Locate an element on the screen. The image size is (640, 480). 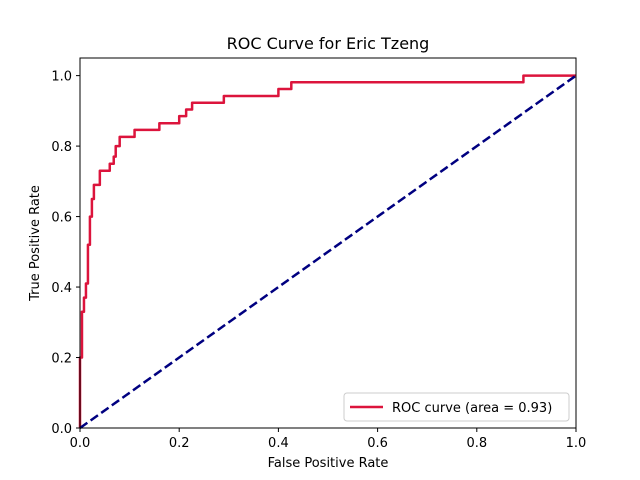
x-tick-label: 0.8 is located at coordinates (476, 443).